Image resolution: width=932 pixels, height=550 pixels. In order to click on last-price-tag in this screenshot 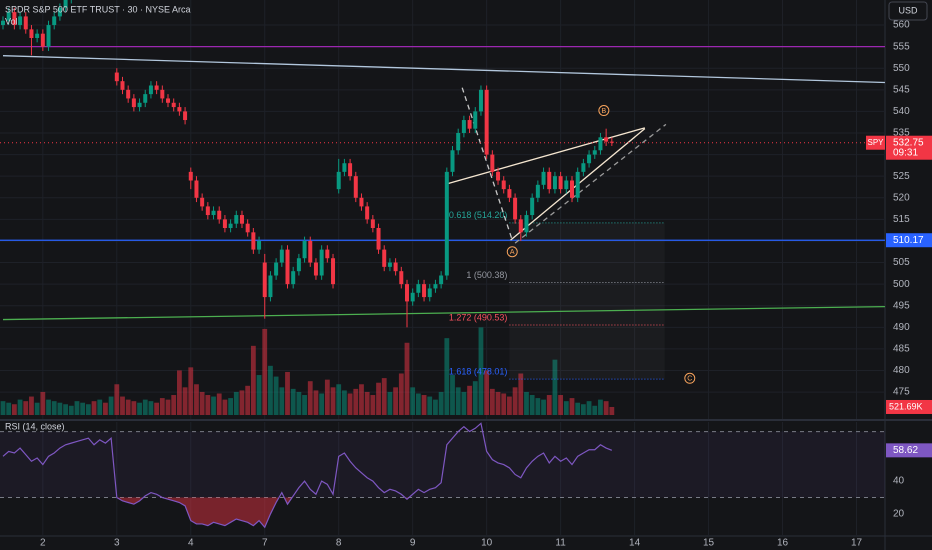, I will do `click(909, 147)`.